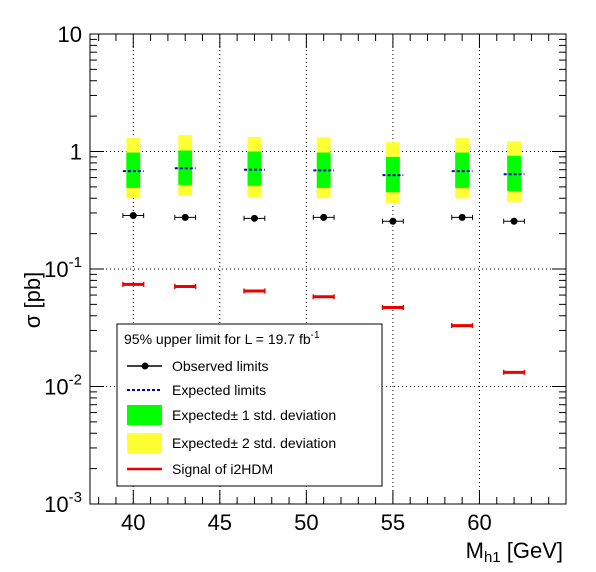  Describe the element at coordinates (144, 415) in the screenshot. I see `legend-band1-swatch` at that location.